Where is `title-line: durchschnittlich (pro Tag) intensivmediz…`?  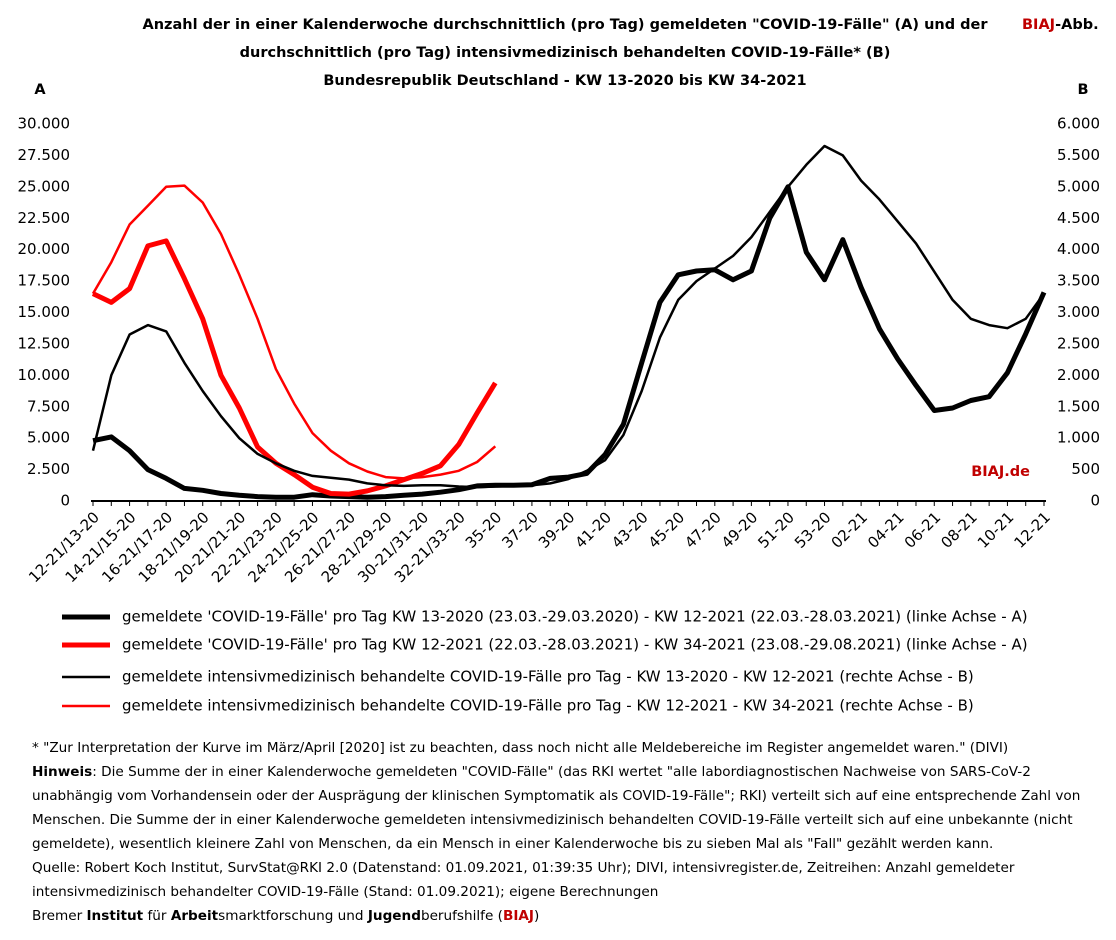 title-line: durchschnittlich (pro Tag) intensivmediz… is located at coordinates (565, 53).